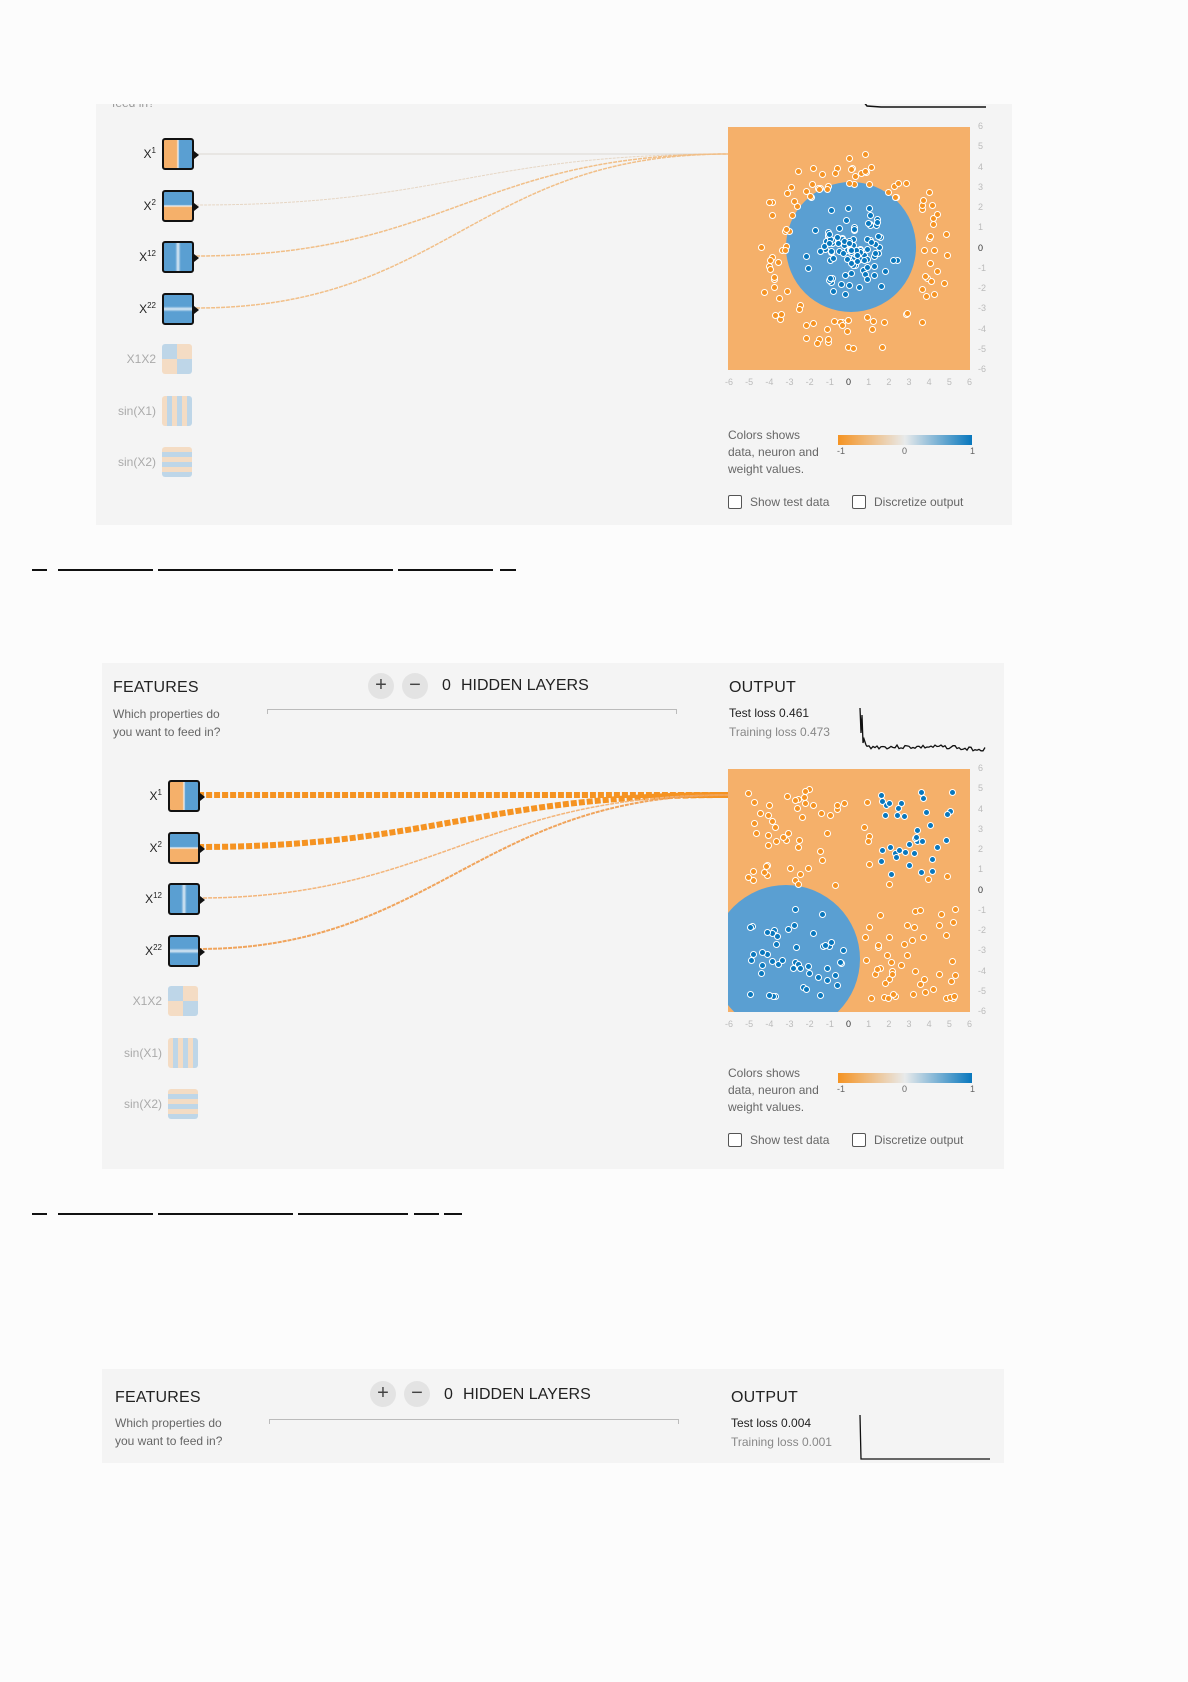 This screenshot has width=1188, height=1682. I want to click on x-tick-label: -2, so click(809, 382).